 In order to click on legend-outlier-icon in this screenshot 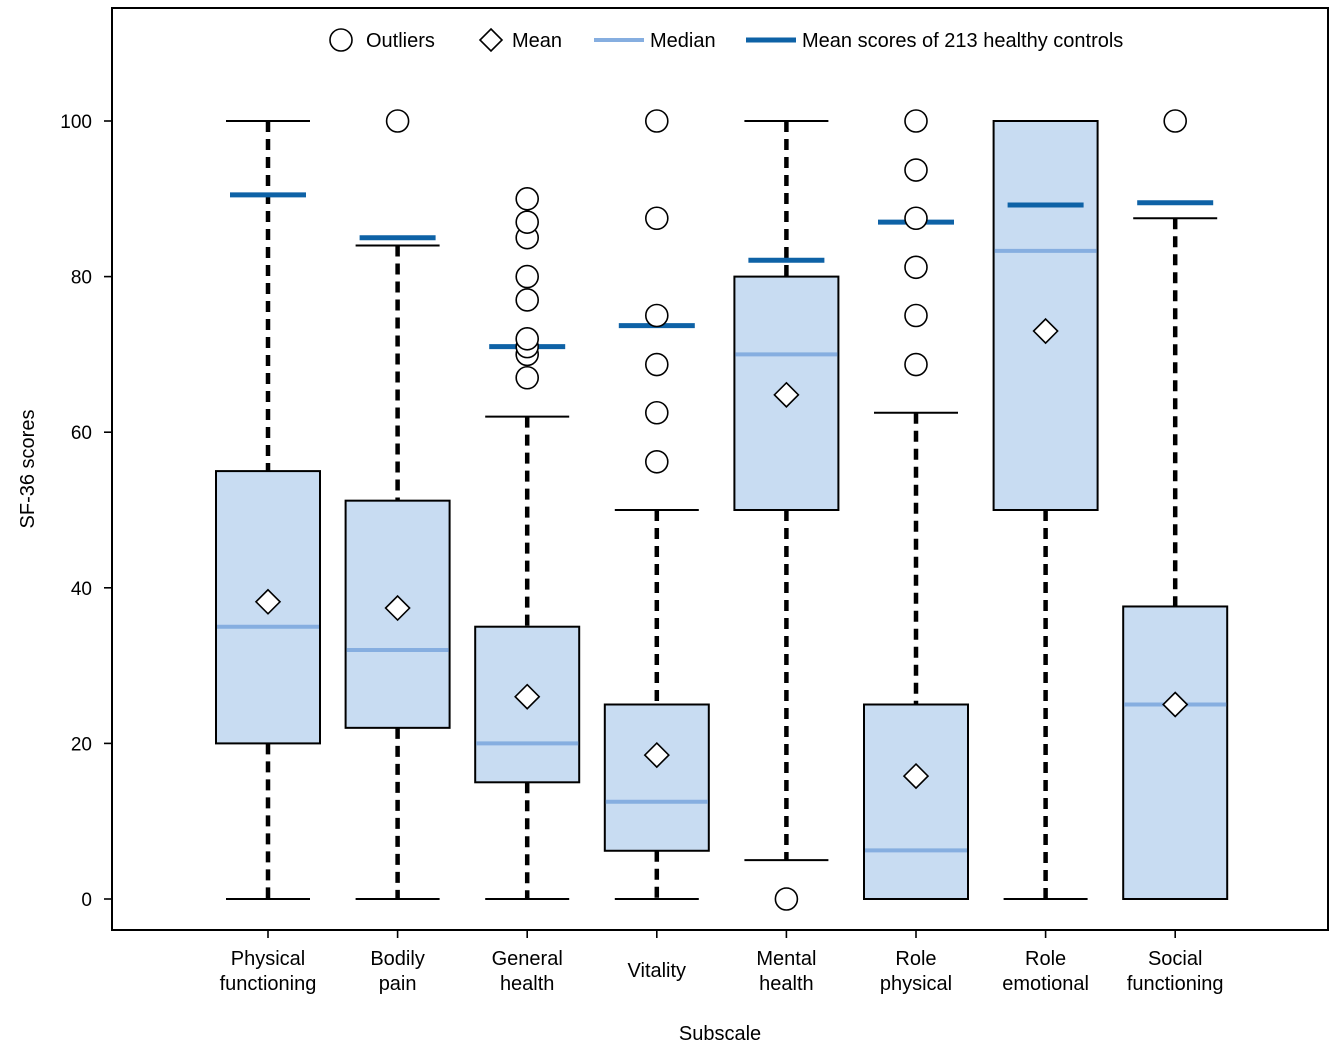, I will do `click(341, 40)`.